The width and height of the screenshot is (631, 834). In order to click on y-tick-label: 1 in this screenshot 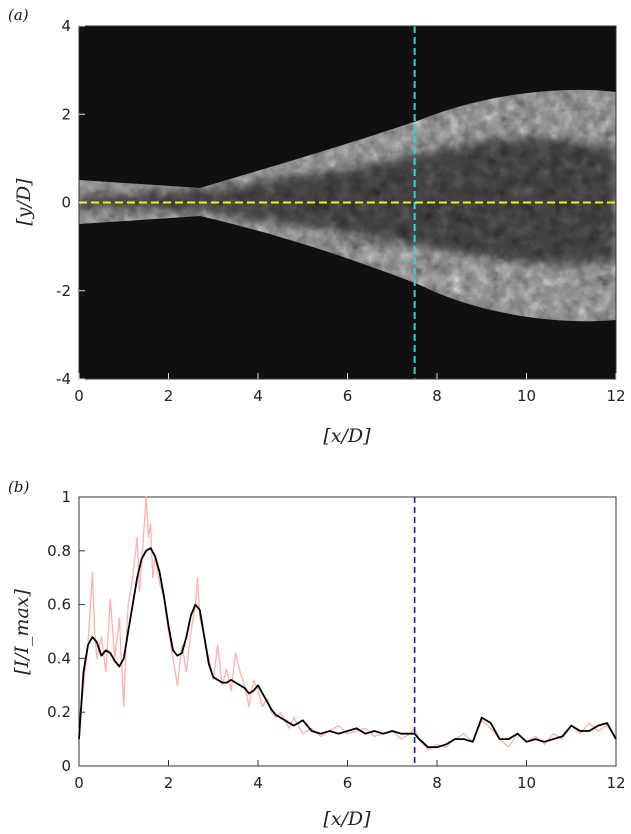, I will do `click(66, 497)`.